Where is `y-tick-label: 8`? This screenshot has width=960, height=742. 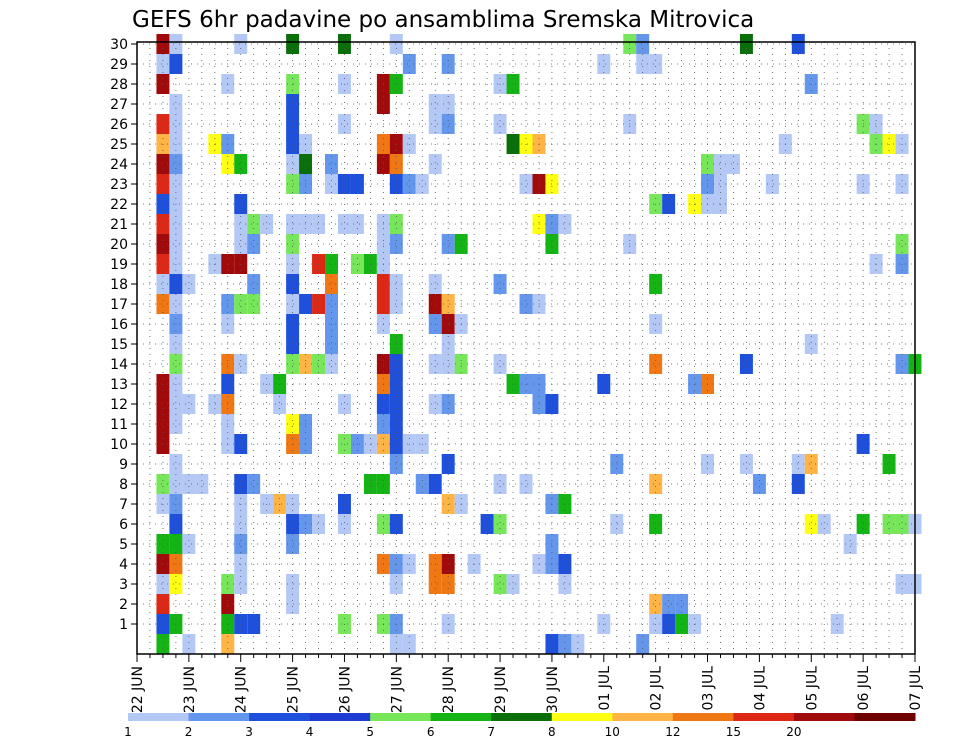
y-tick-label: 8 is located at coordinates (123, 485).